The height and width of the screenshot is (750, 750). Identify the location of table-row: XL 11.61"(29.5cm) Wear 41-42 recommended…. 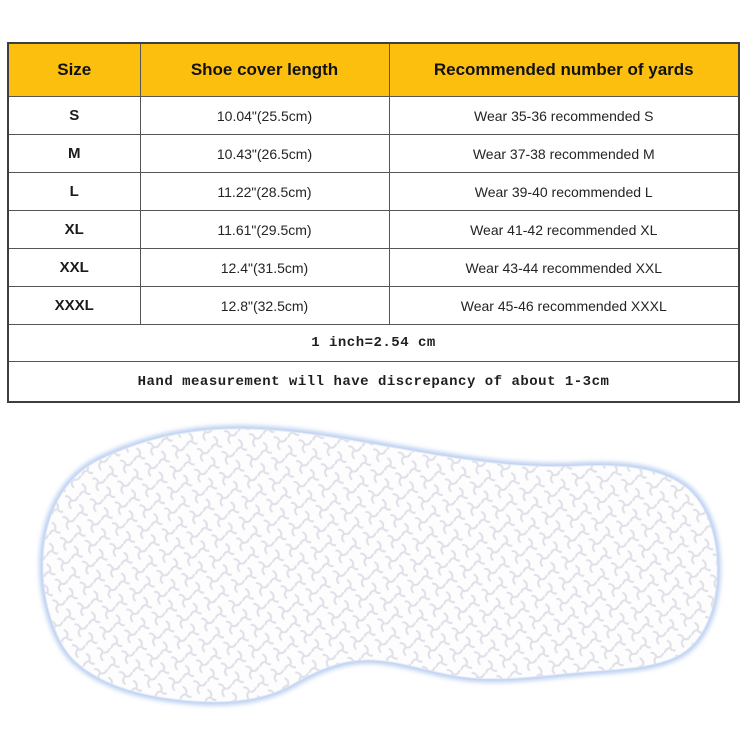
(373, 229).